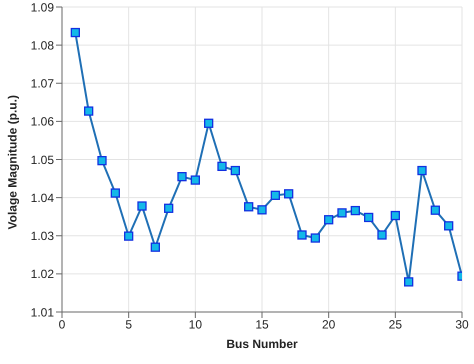 Image resolution: width=474 pixels, height=364 pixels. I want to click on x-axis-title: Bus Number, so click(262, 344).